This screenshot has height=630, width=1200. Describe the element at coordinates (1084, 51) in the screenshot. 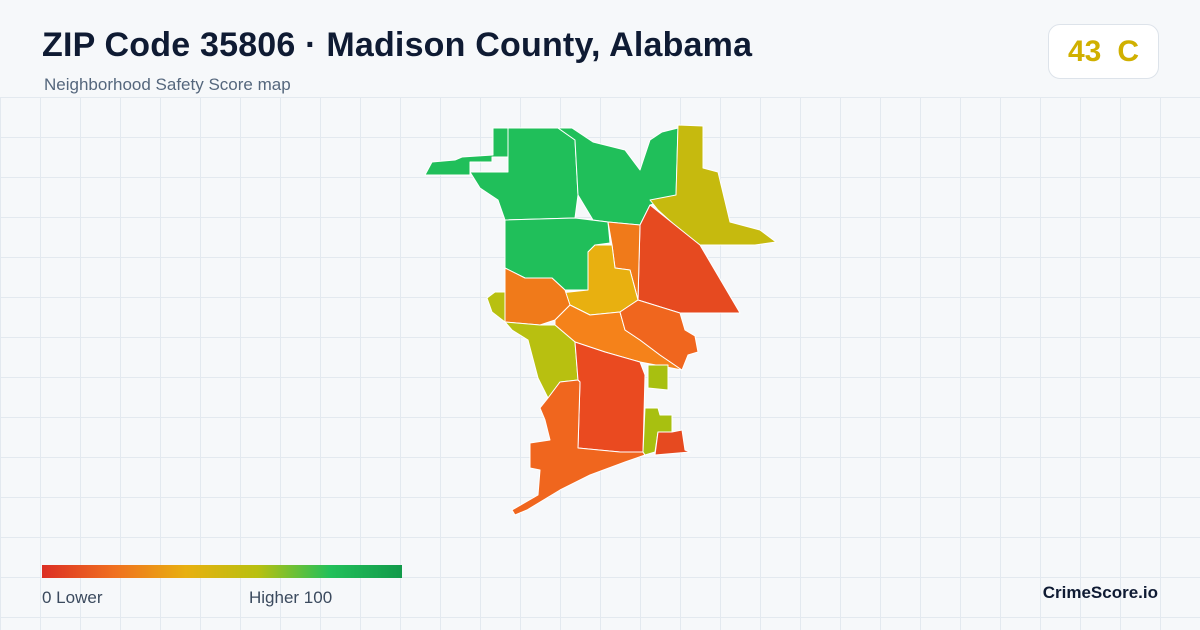

I see `safety-score-value: 43` at that location.